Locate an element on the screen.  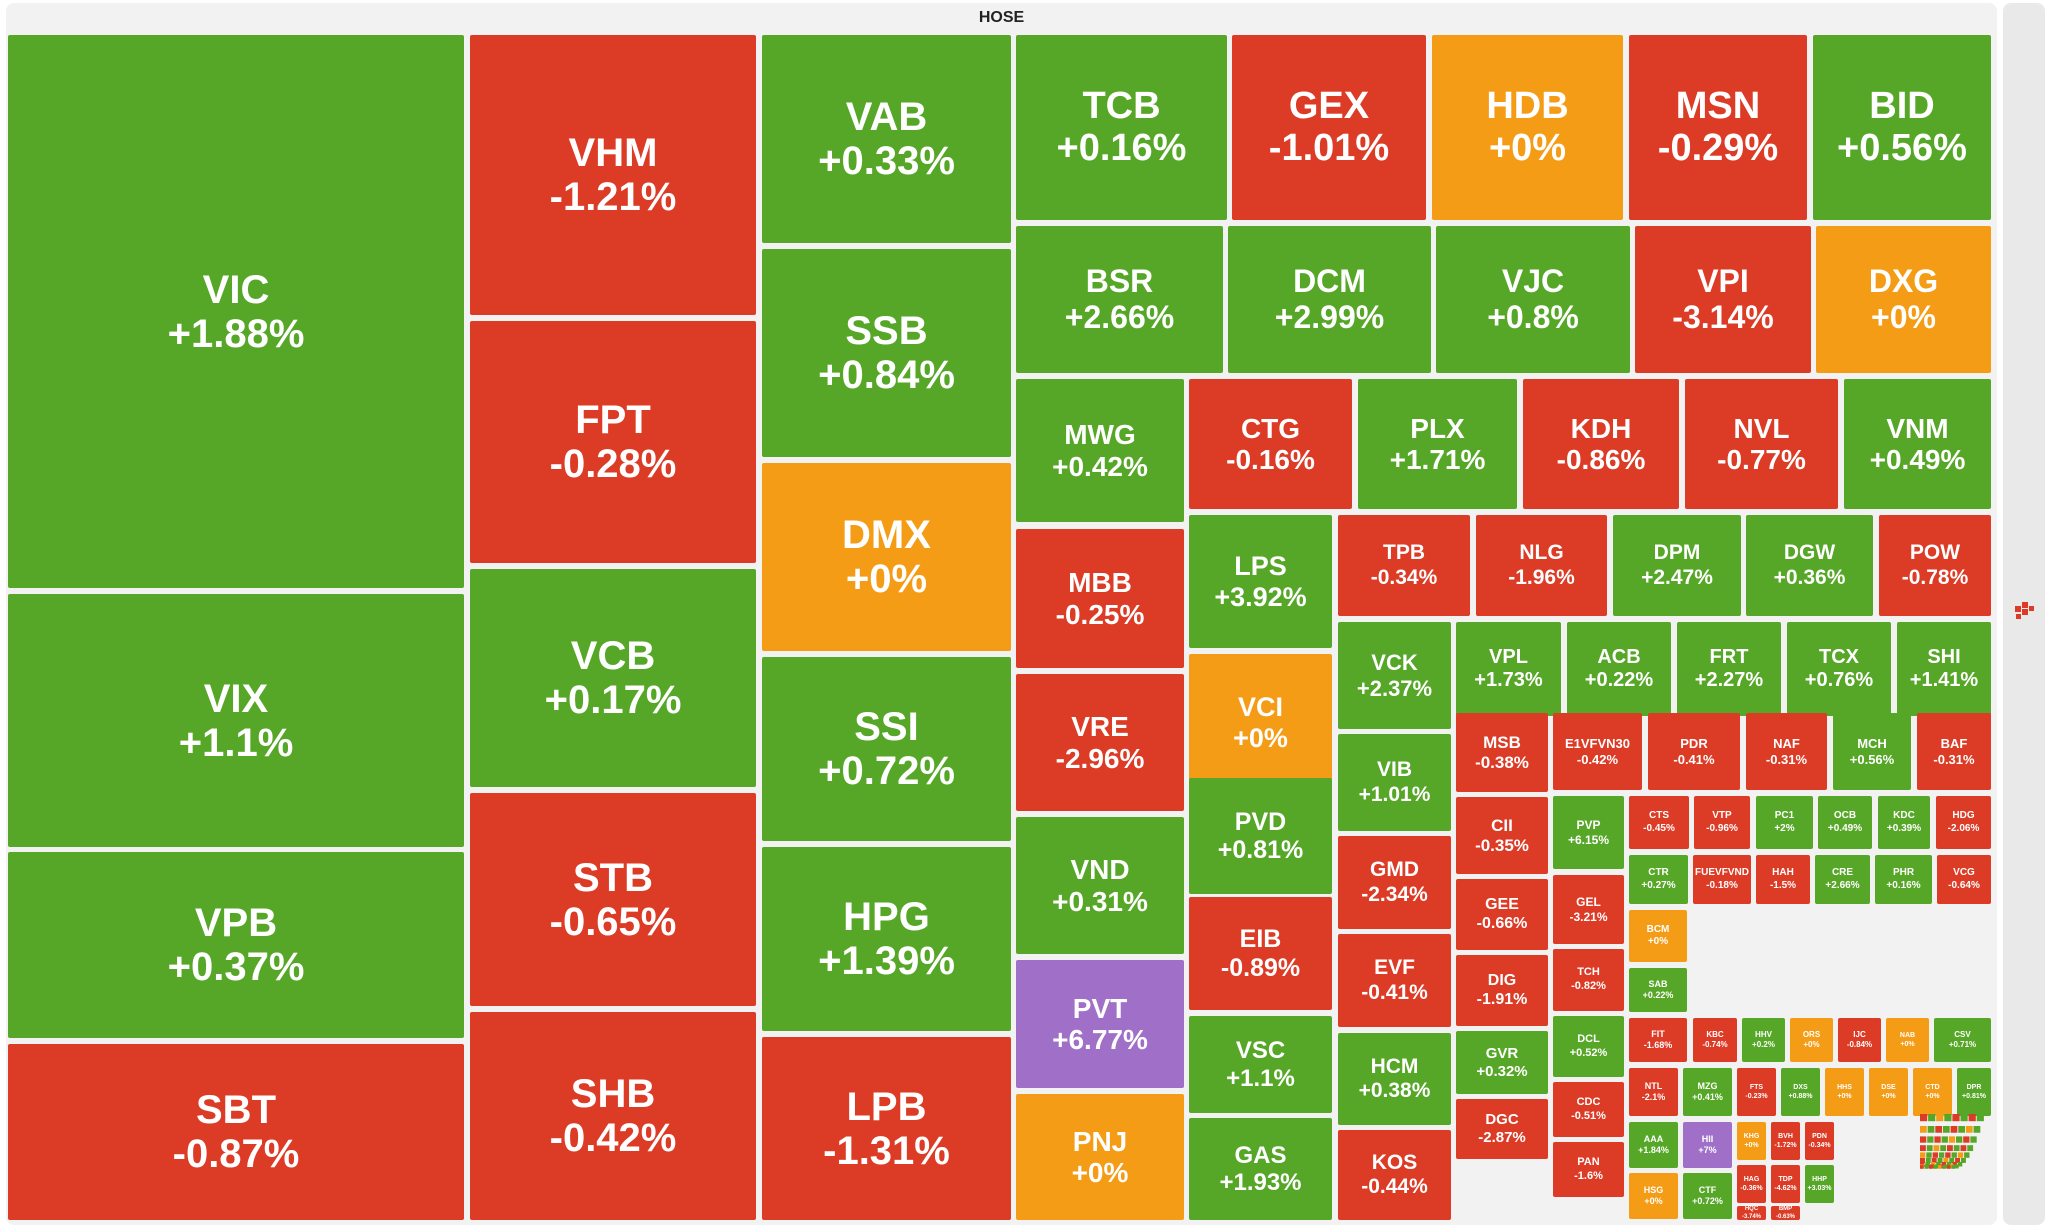
tile-vpb: VPB +0.37% is located at coordinates (236, 945).